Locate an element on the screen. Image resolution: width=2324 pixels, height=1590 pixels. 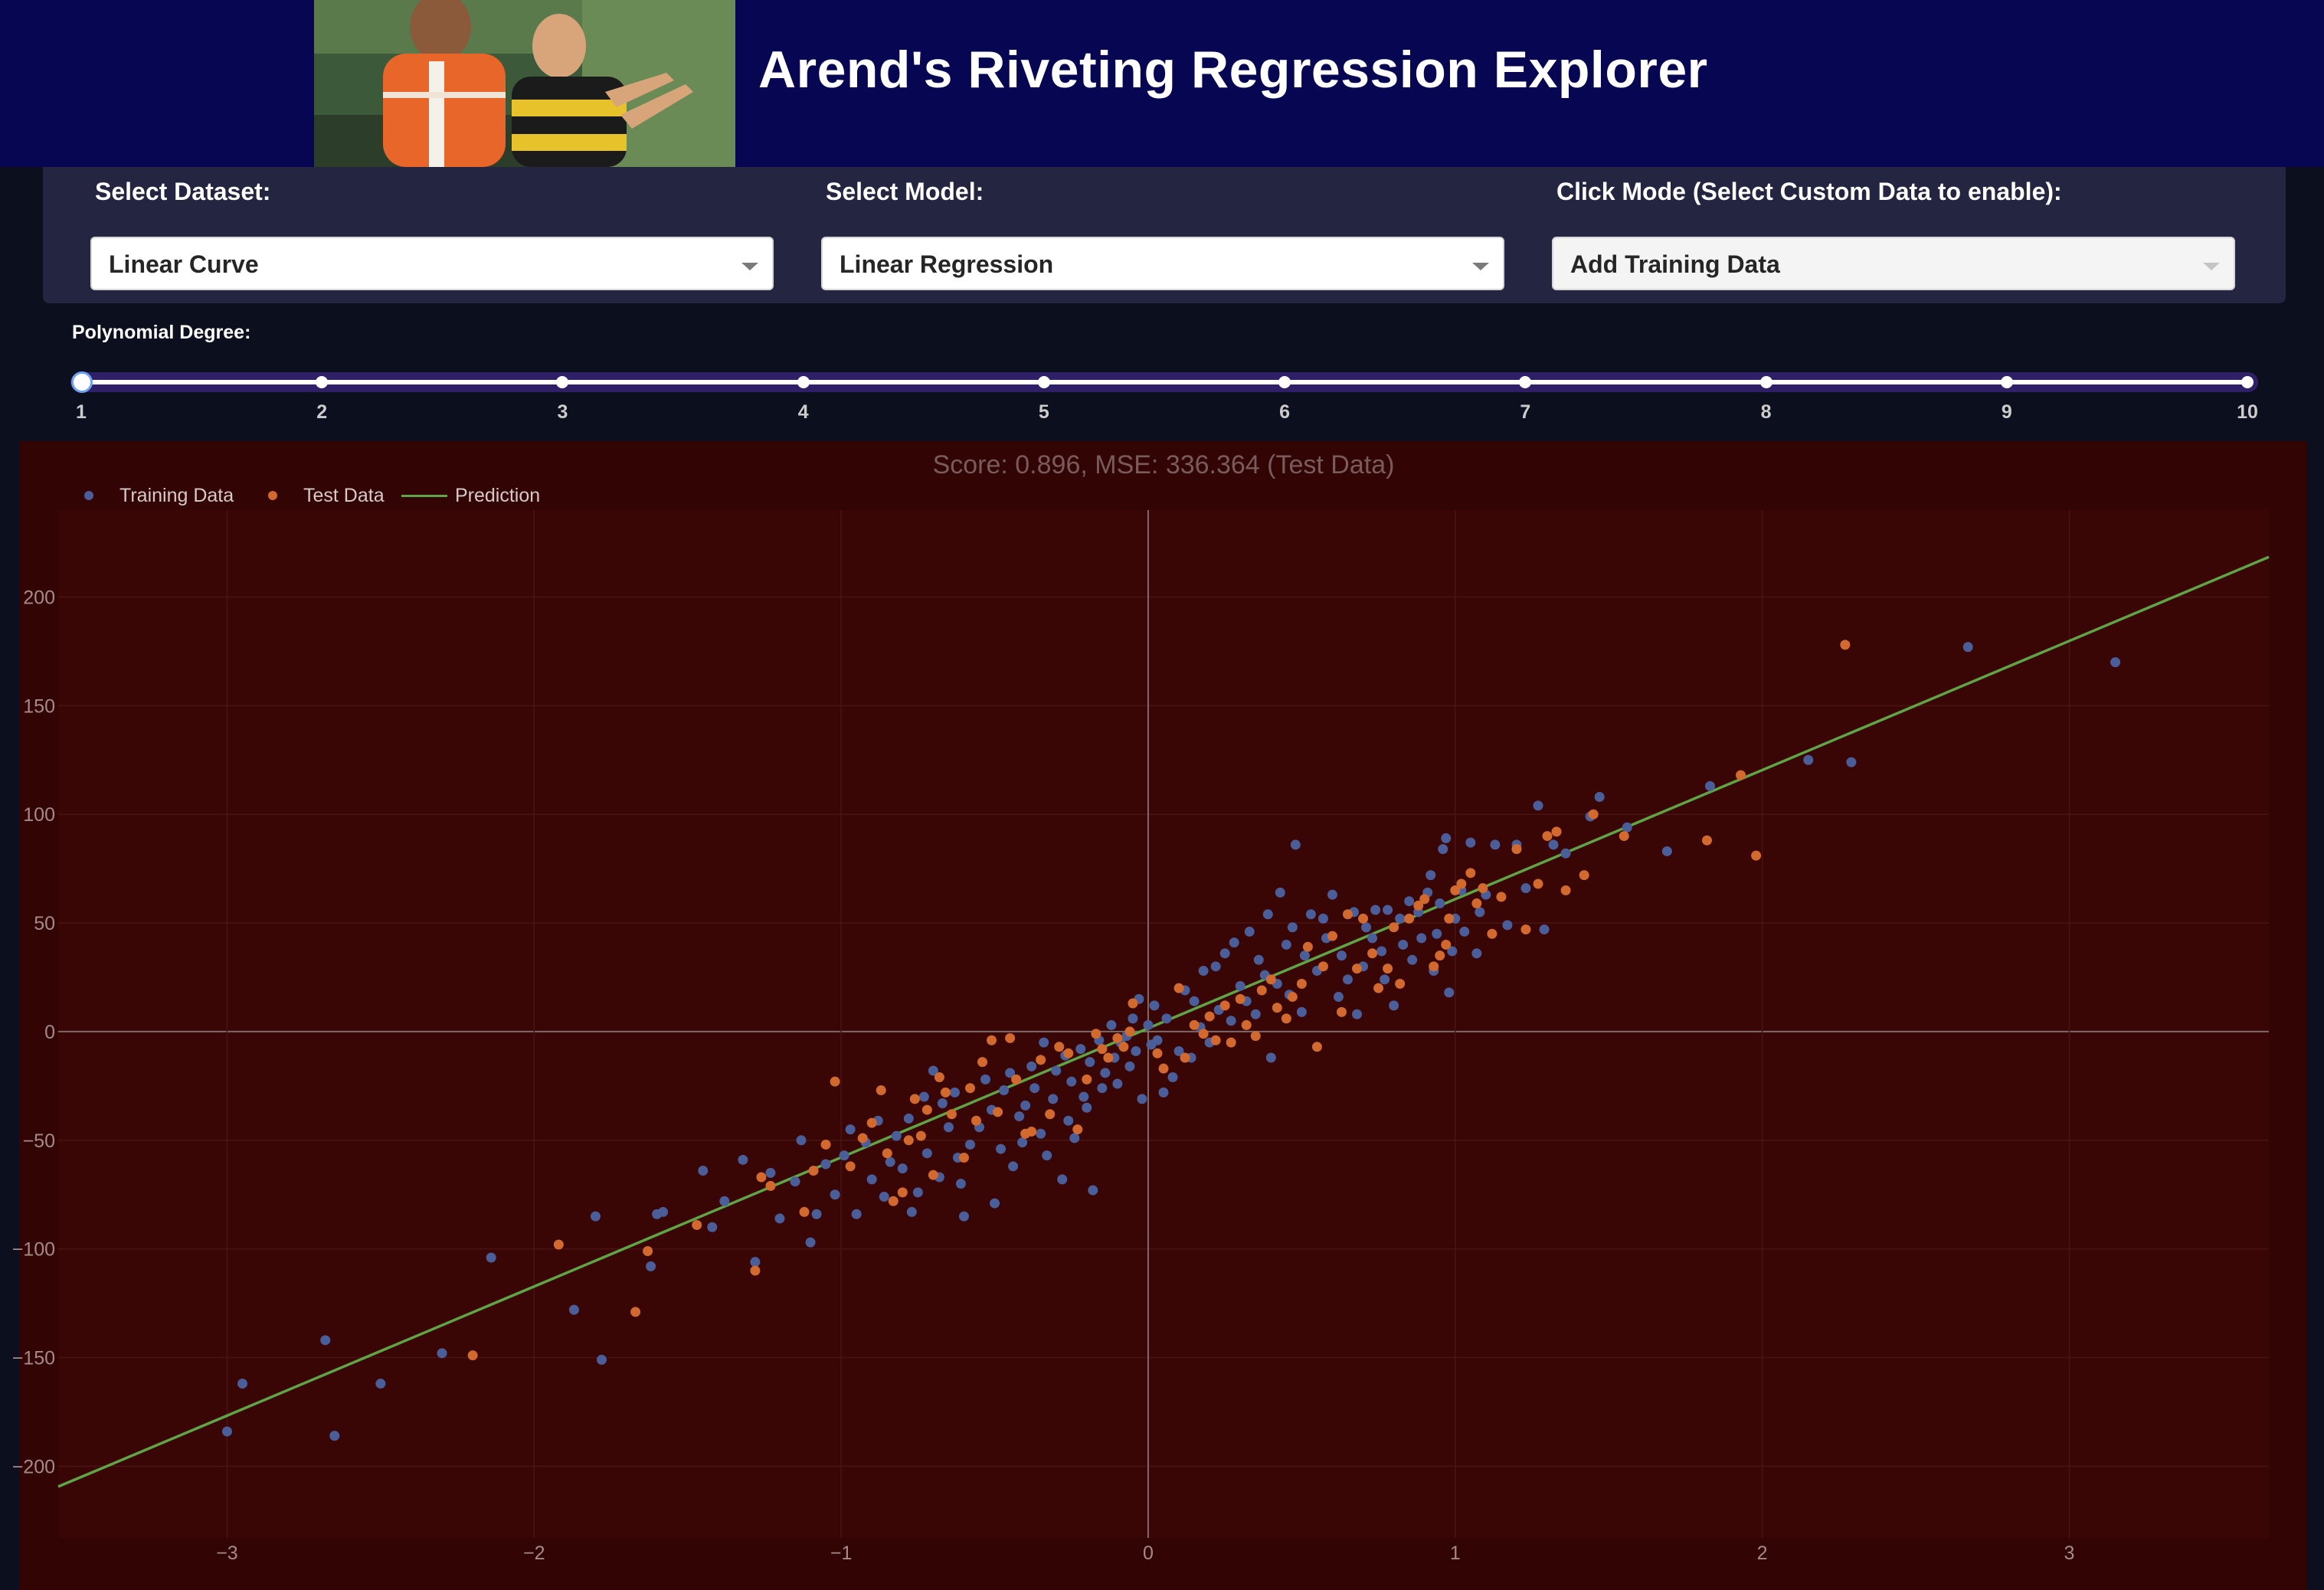
legend-item-training: Training Data is located at coordinates (161, 496).